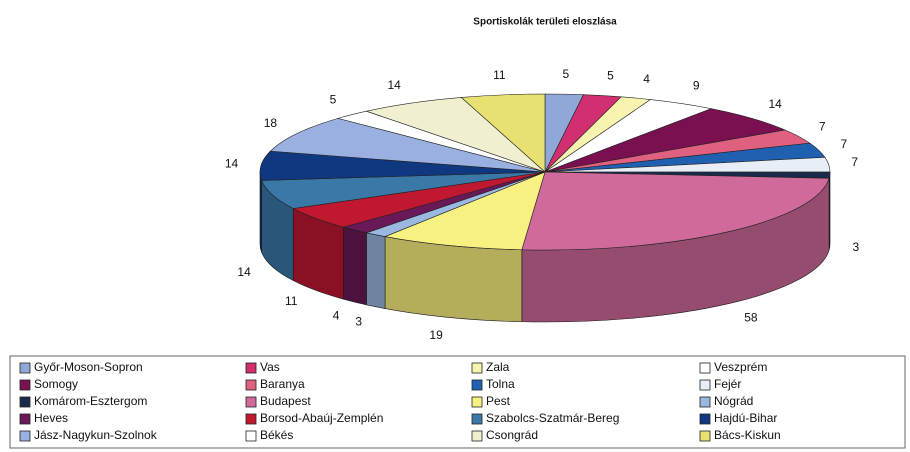  Describe the element at coordinates (498, 367) in the screenshot. I see `legend-label: Zala` at that location.